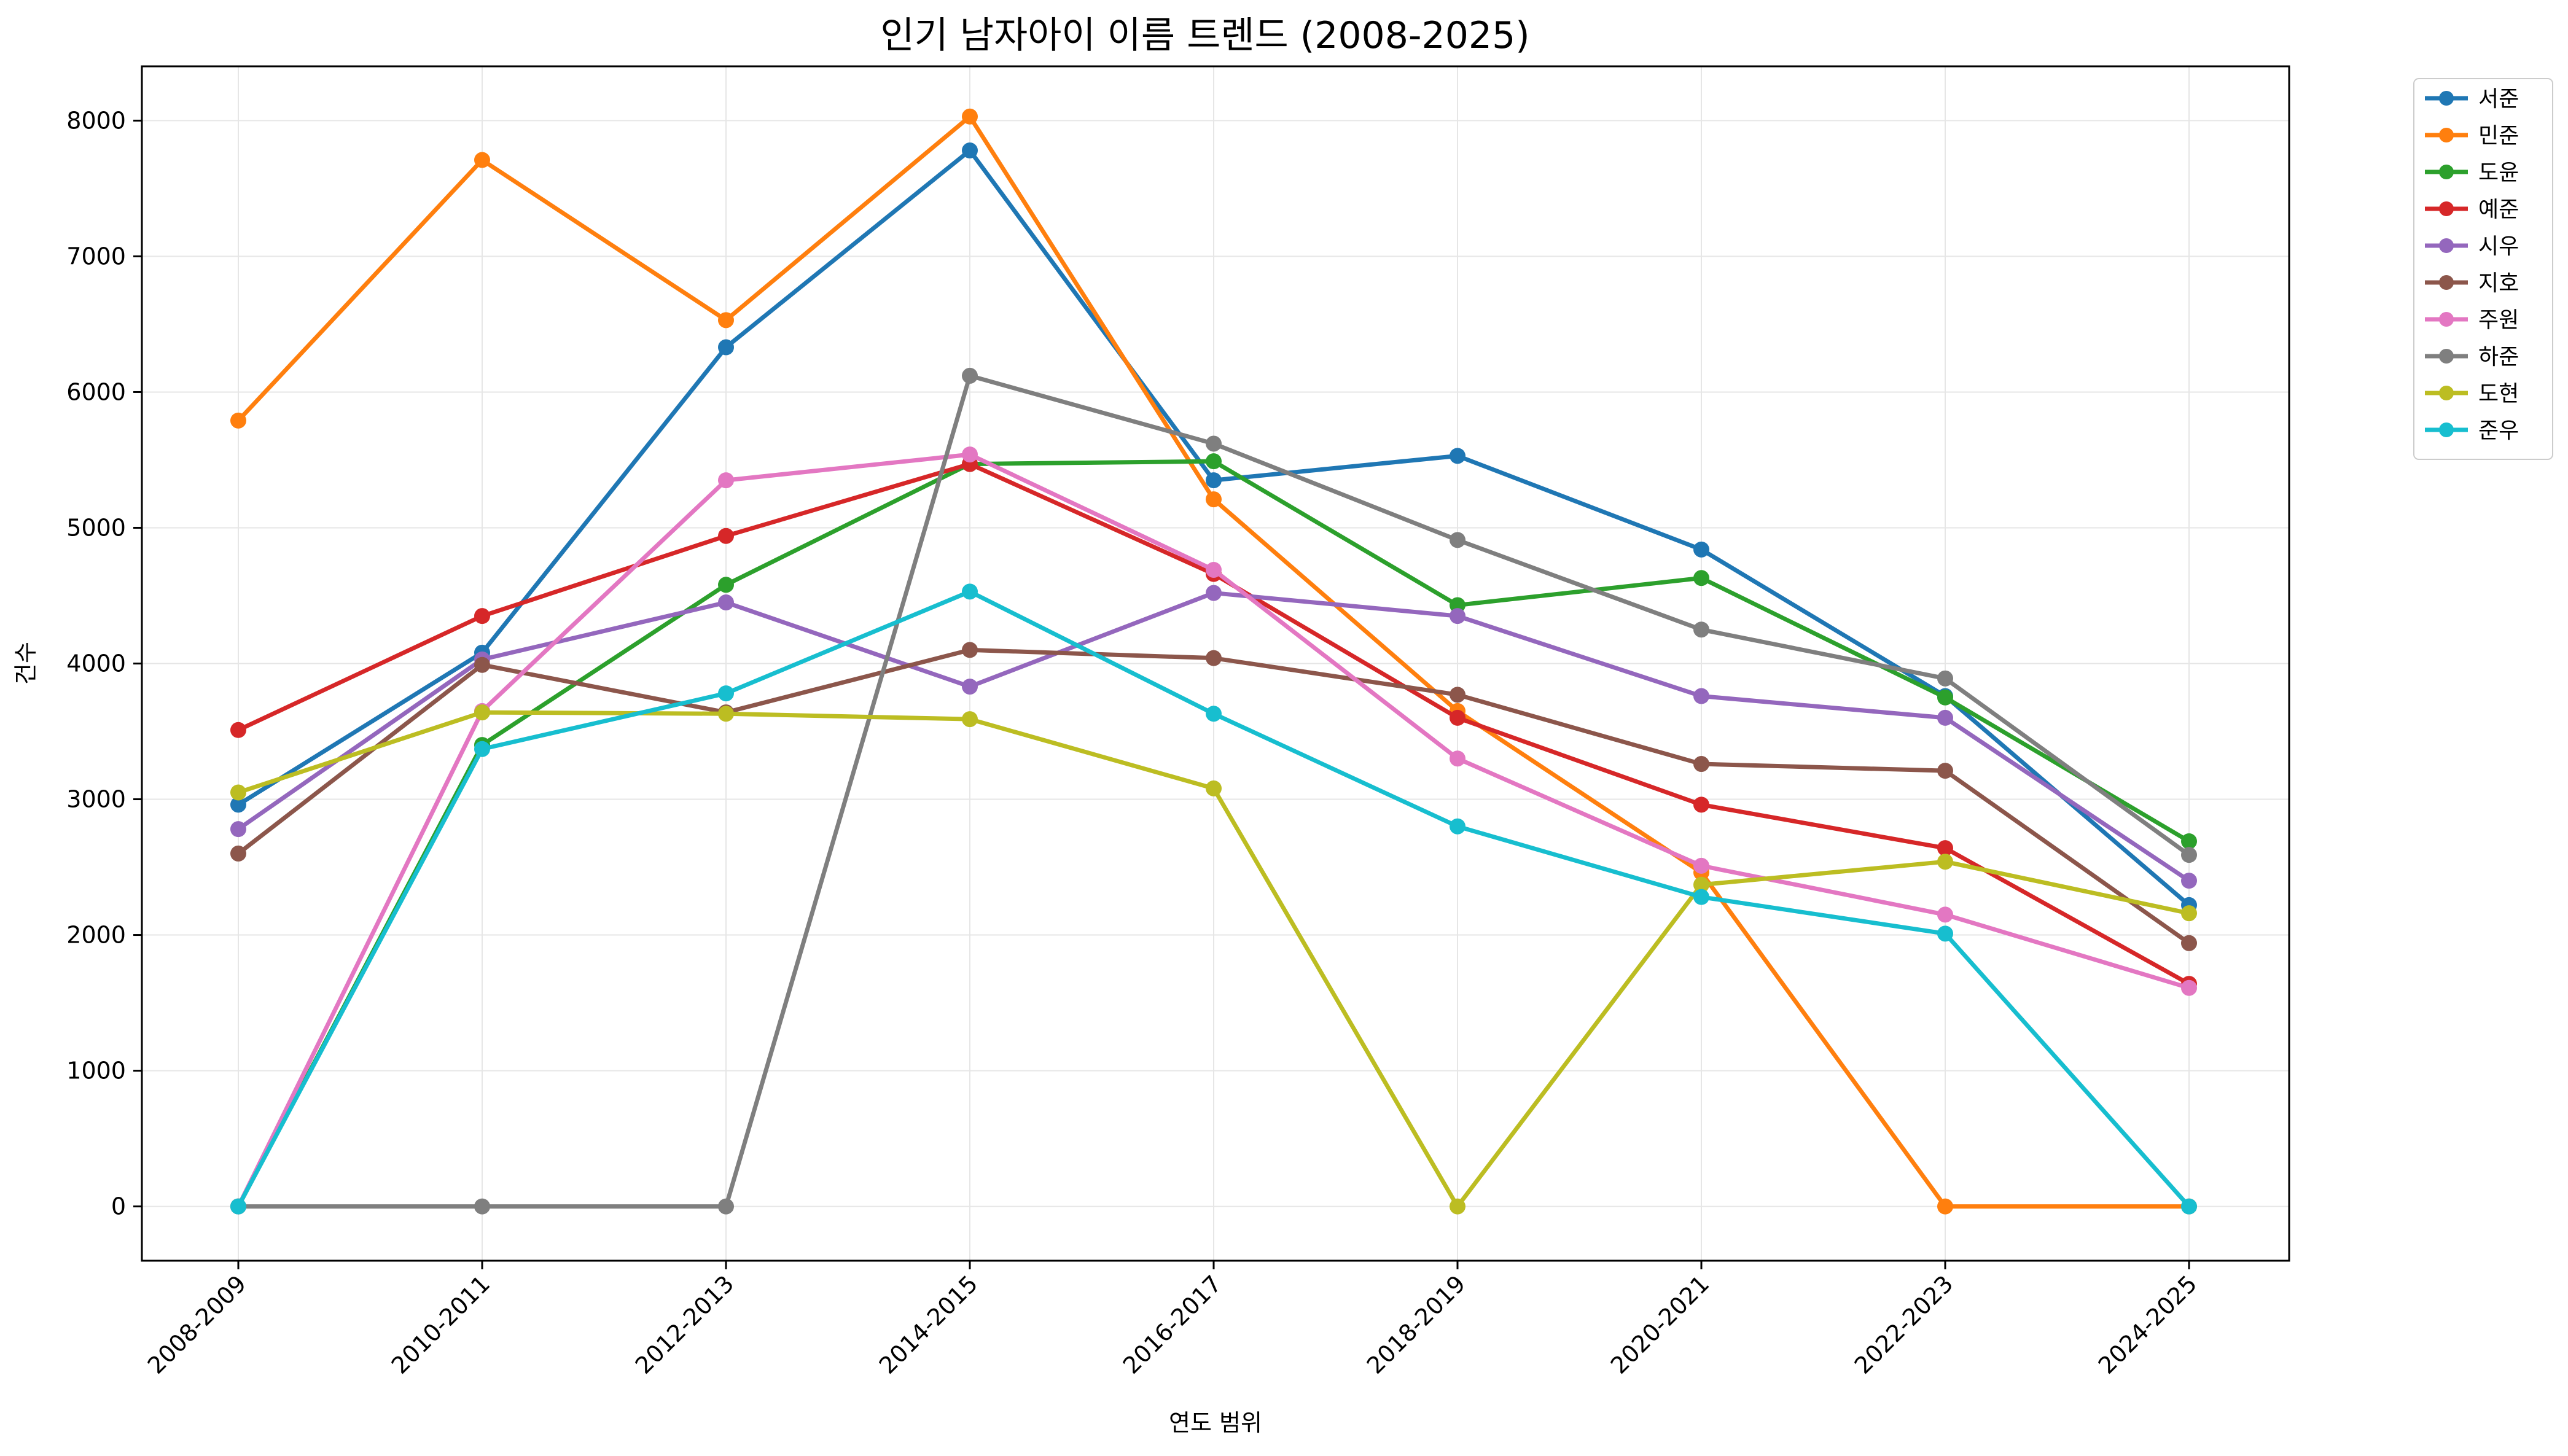 This screenshot has width=2568, height=1456. Describe the element at coordinates (1215, 1422) in the screenshot. I see `x-axis-label: 연도 범위` at that location.